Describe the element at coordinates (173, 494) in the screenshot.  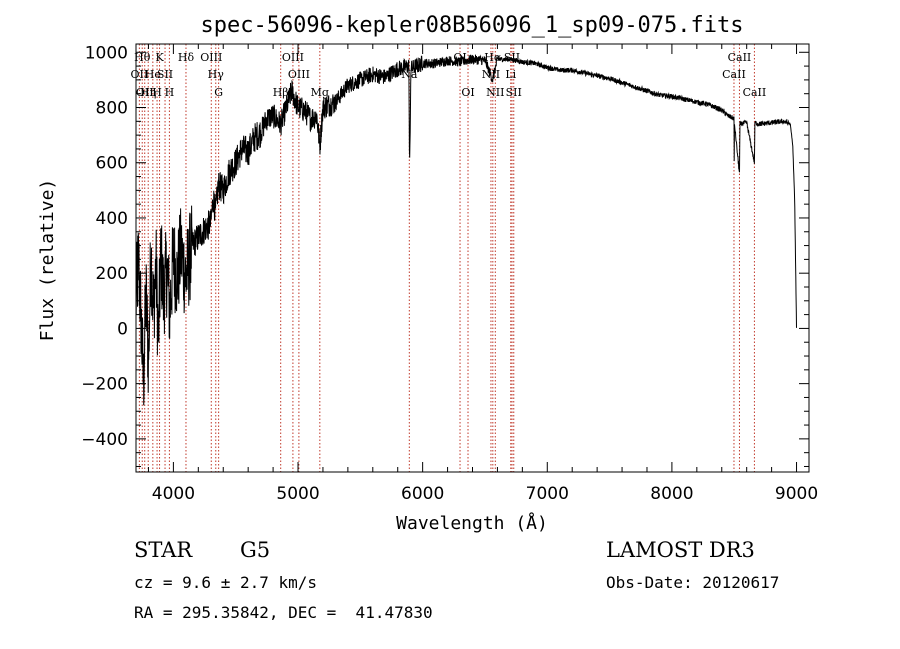
I see `x-tick-label: 4000` at that location.